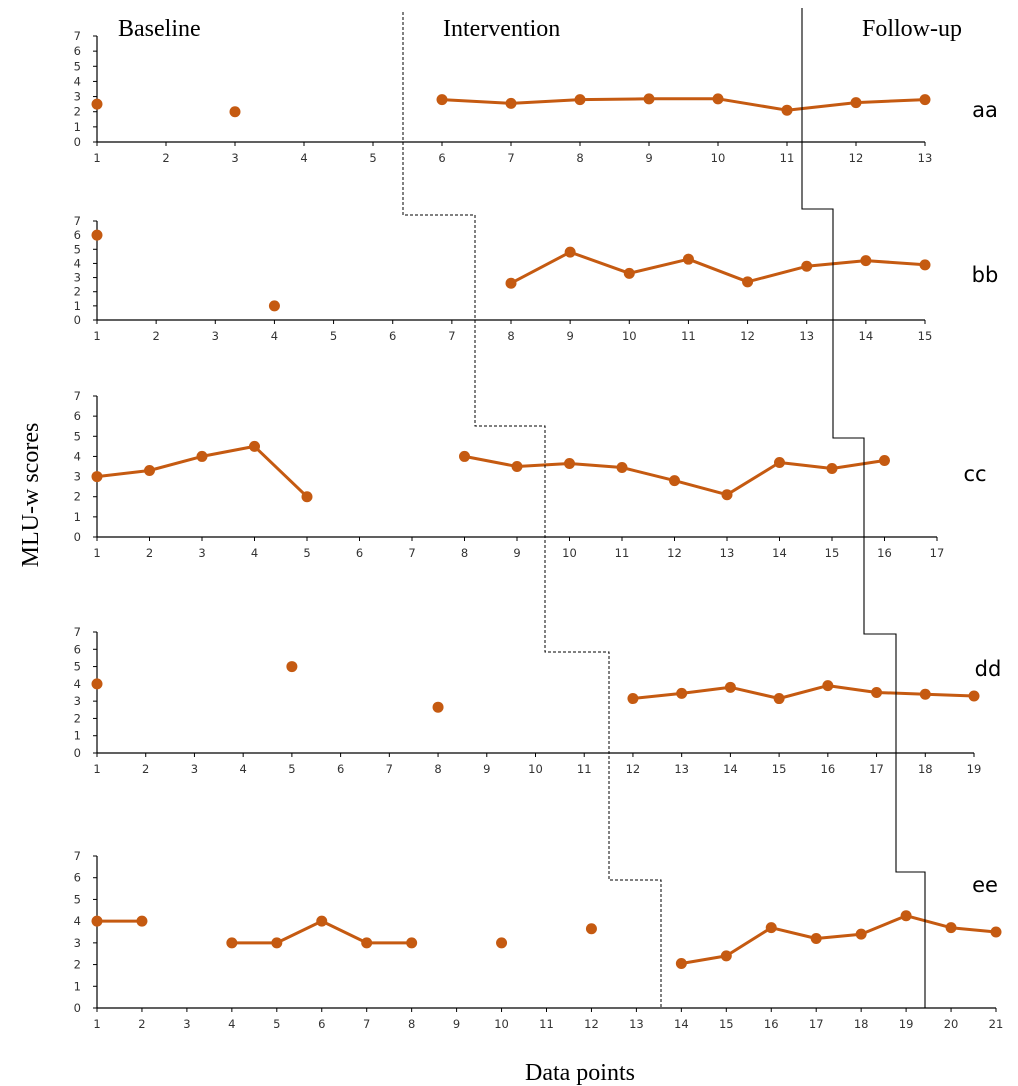 Image resolution: width=1018 pixels, height=1086 pixels. I want to click on x-tick-label: 16, so click(828, 769).